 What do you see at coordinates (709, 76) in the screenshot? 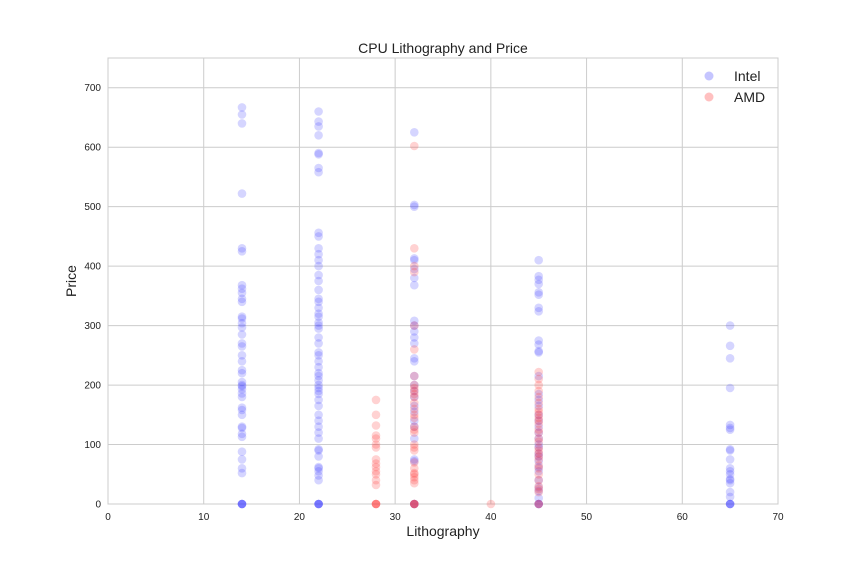
I see `legend-marker-intel` at bounding box center [709, 76].